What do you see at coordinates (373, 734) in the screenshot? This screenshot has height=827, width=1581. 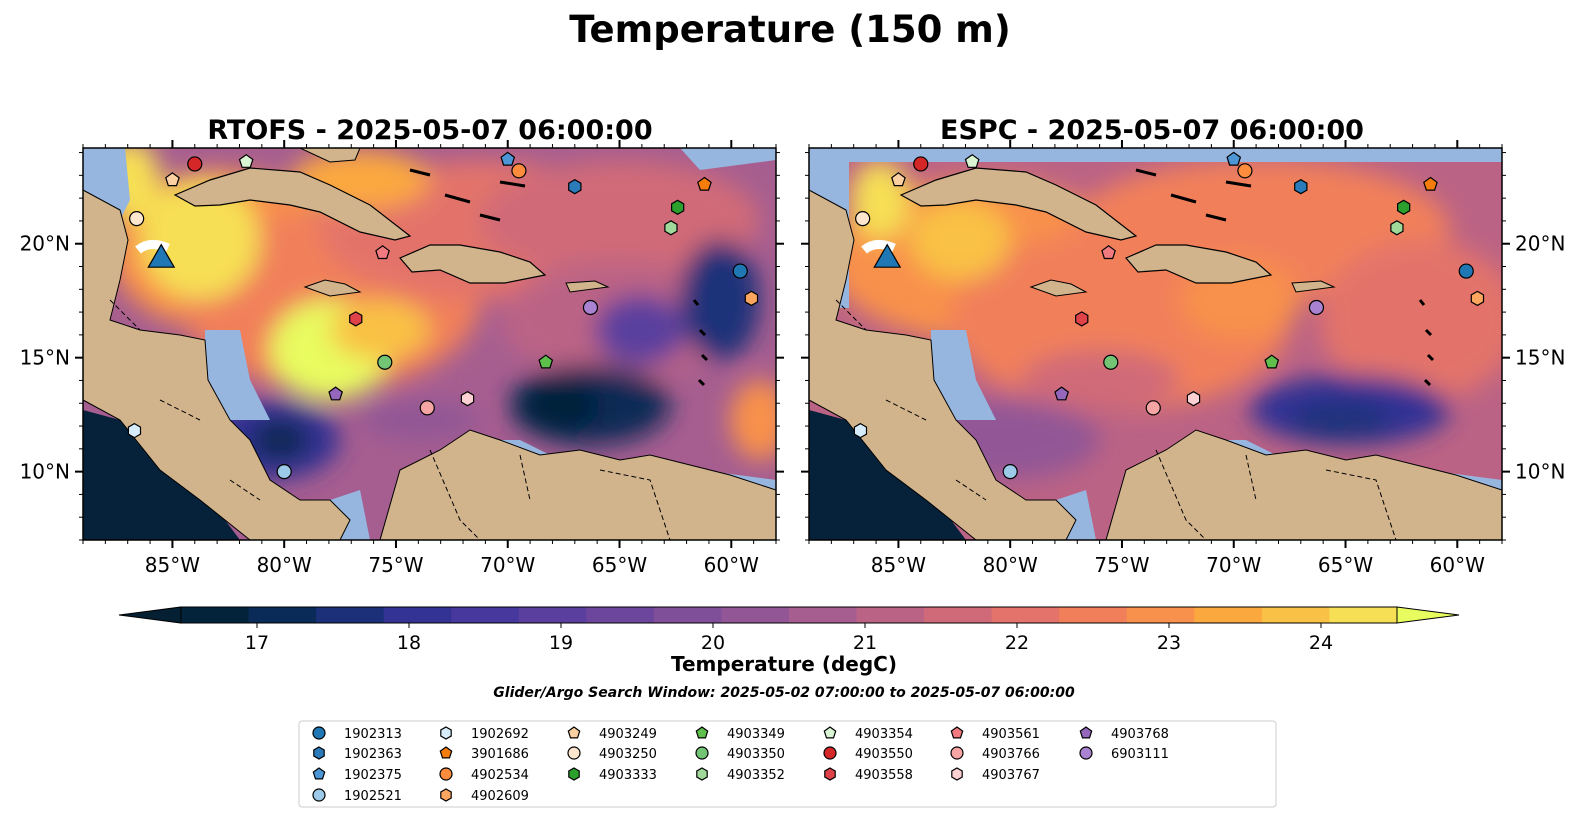 I see `legend-label: 1902313` at bounding box center [373, 734].